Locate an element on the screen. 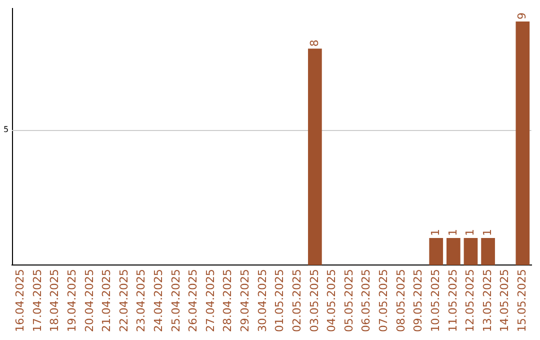  x-tick-label: 24.04.2025 is located at coordinates (158, 300).